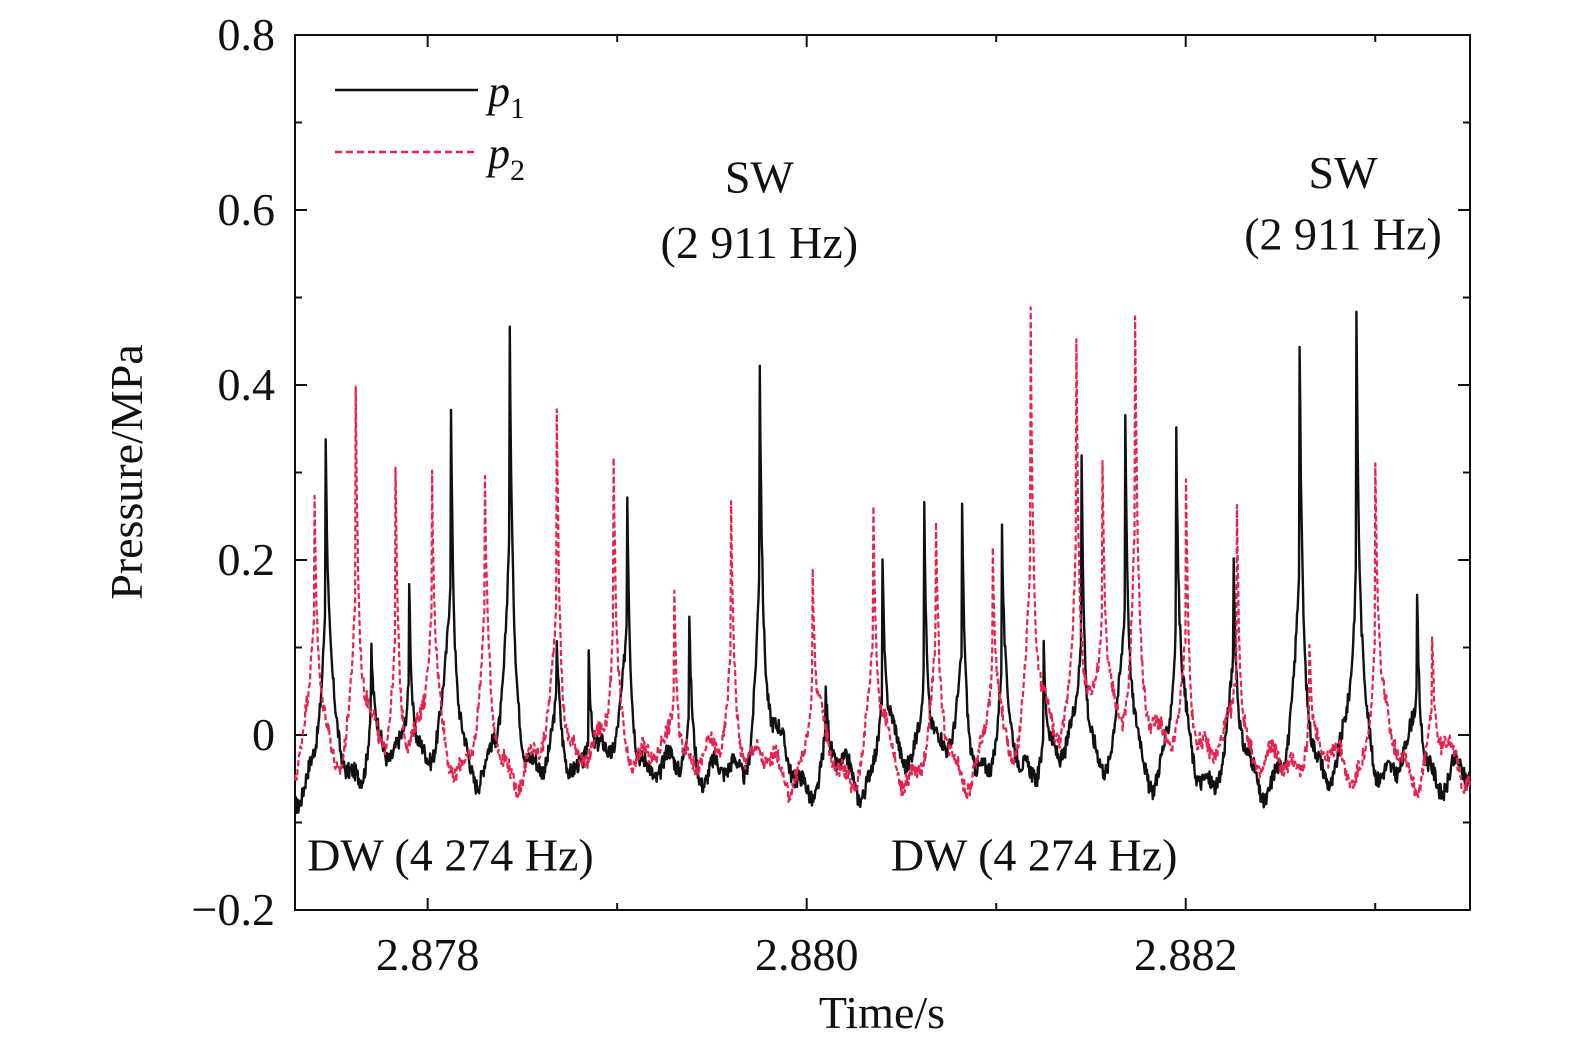  What do you see at coordinates (430, 127) in the screenshot?
I see `legend: p1 p2` at bounding box center [430, 127].